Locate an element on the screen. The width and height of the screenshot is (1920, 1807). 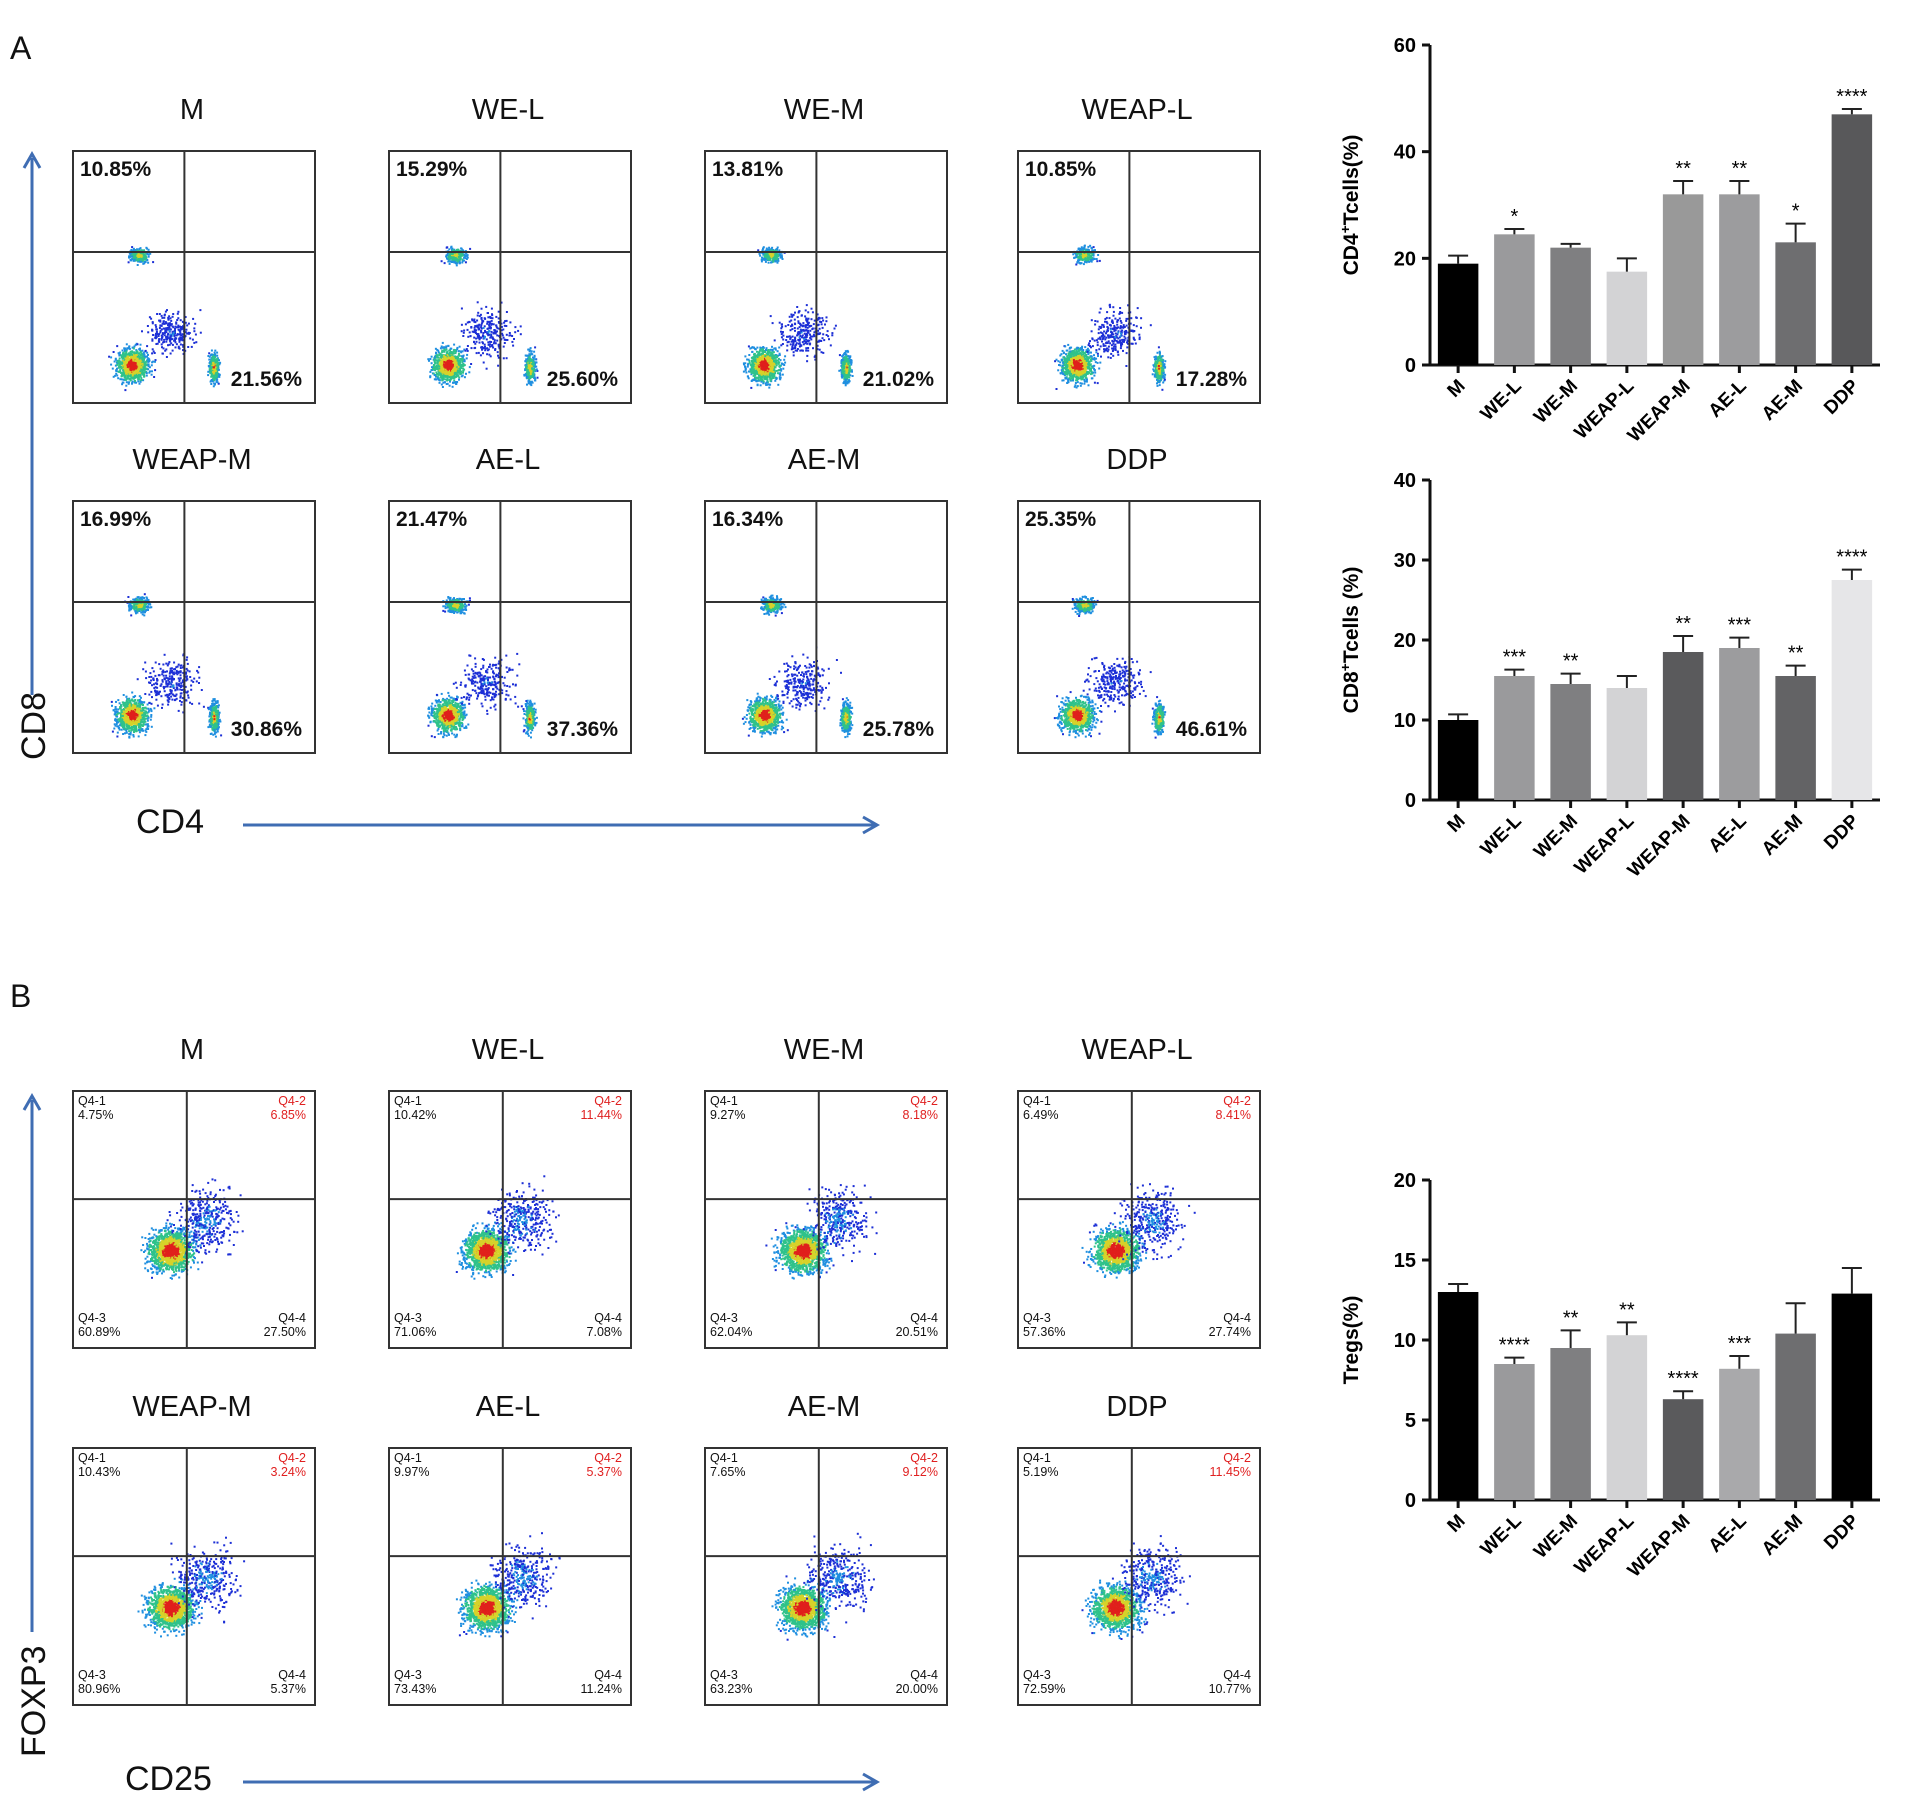
x-tick-label: M is located at coordinates (1457, 389).